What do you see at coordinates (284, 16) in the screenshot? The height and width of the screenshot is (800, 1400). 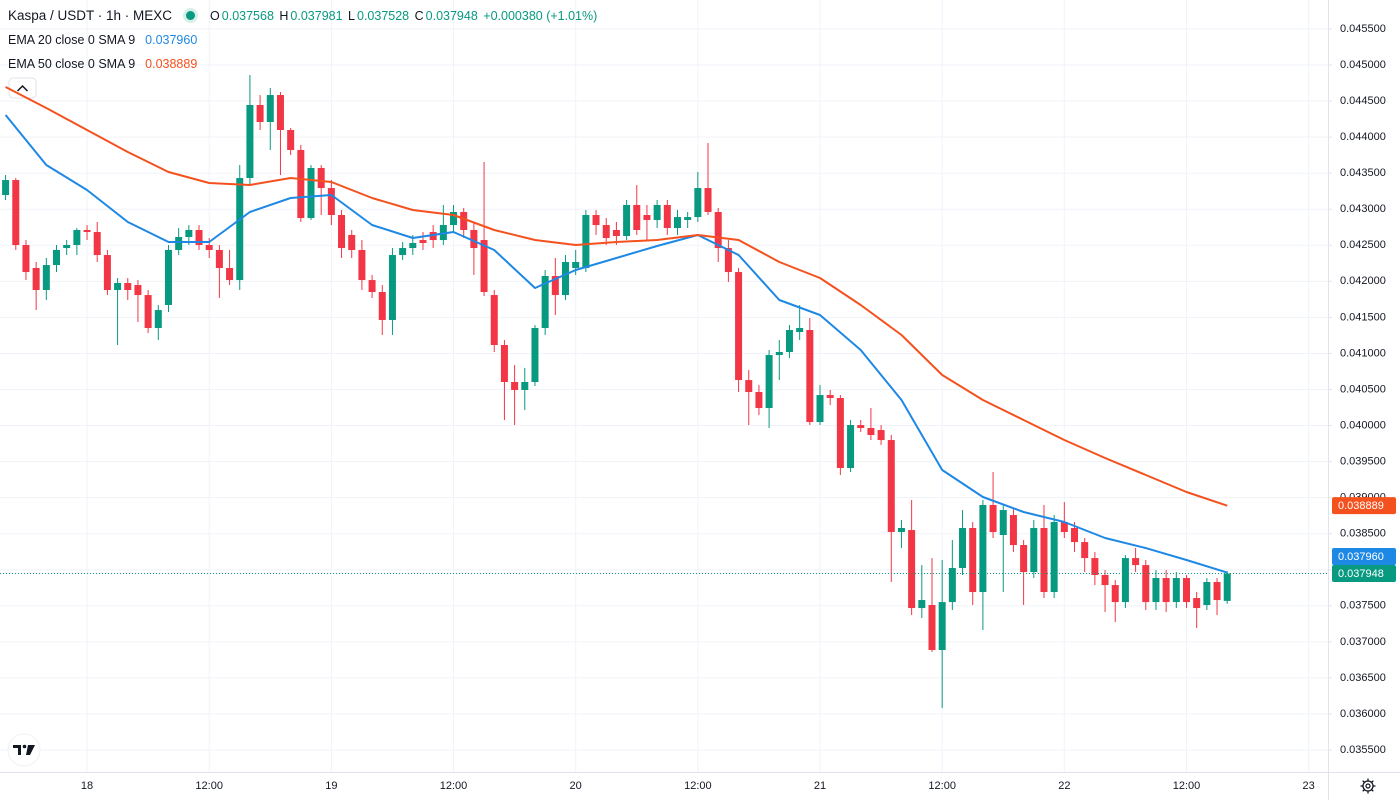 I see `ohlc-label: H` at bounding box center [284, 16].